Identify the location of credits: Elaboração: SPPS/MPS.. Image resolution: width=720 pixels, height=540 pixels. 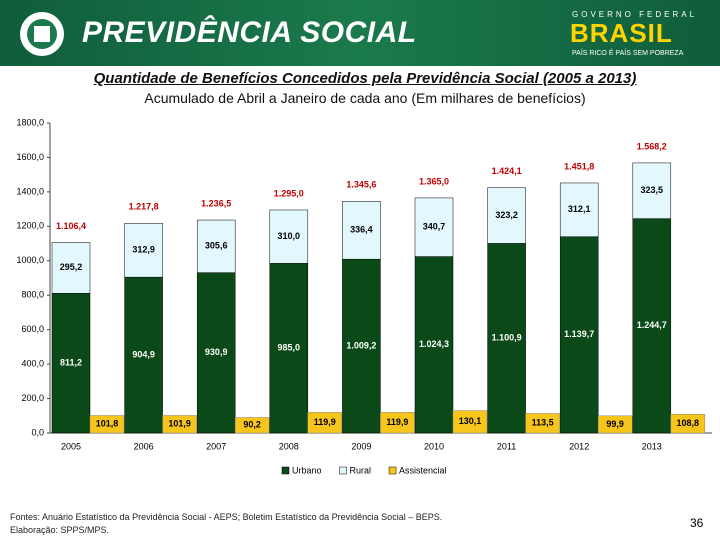
(60, 530).